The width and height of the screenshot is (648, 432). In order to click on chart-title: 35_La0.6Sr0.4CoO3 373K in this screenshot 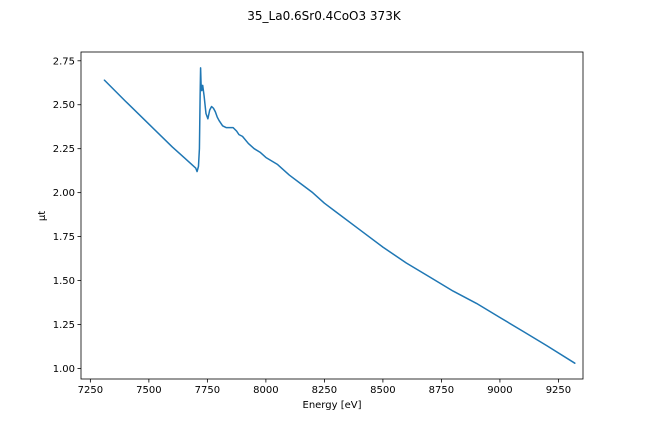, I will do `click(324, 16)`.